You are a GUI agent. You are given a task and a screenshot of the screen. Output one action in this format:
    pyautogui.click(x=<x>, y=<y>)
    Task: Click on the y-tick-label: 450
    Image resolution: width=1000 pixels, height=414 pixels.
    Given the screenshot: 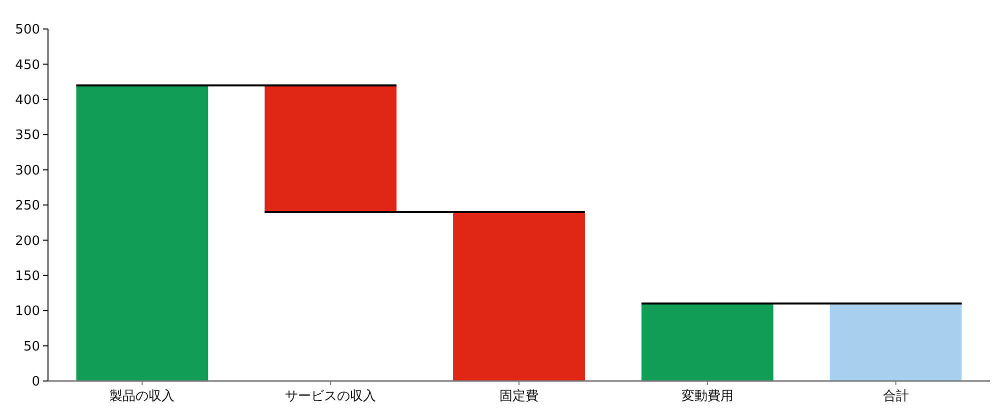 What is the action you would take?
    pyautogui.click(x=27, y=65)
    